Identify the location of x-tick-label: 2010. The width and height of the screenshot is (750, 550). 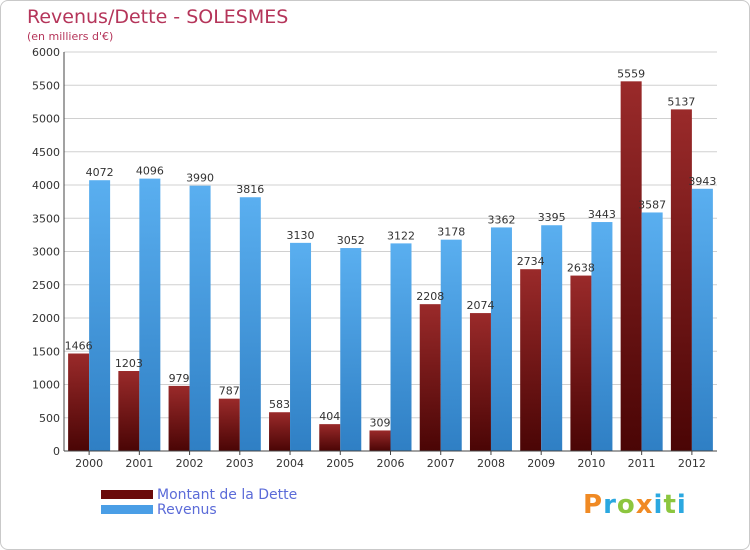
(591, 463).